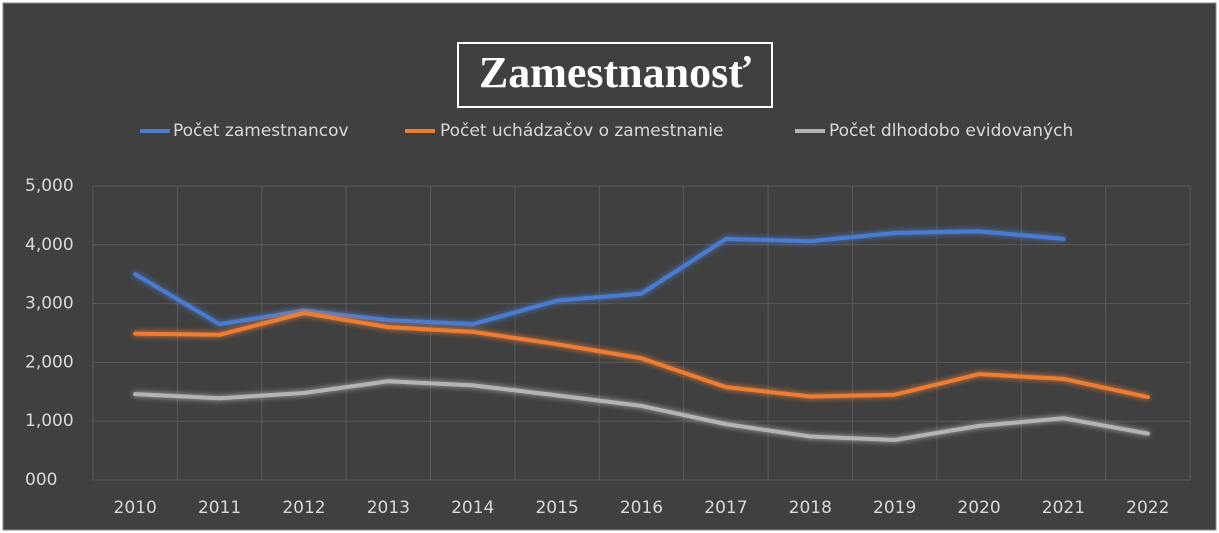 This screenshot has height=533, width=1219. What do you see at coordinates (49, 362) in the screenshot?
I see `y-tick-label: 2,000` at bounding box center [49, 362].